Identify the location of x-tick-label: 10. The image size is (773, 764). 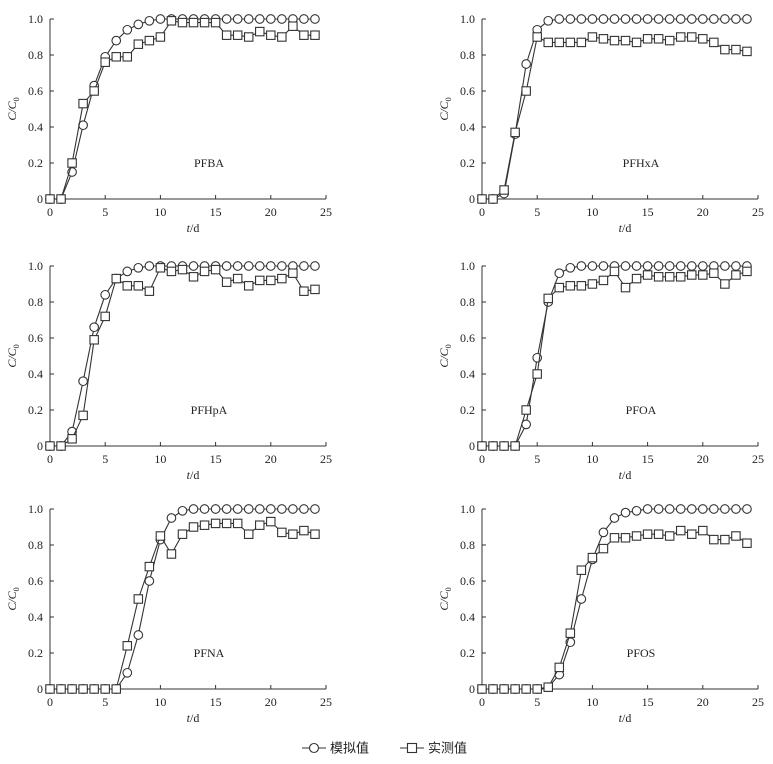
(160, 212).